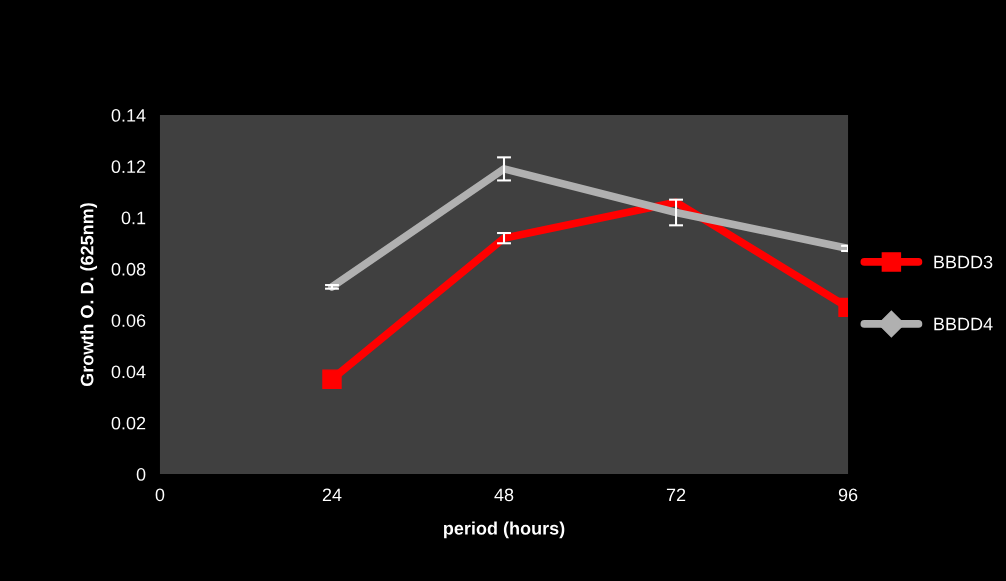  I want to click on y-tick-label: 0.02, so click(128, 423).